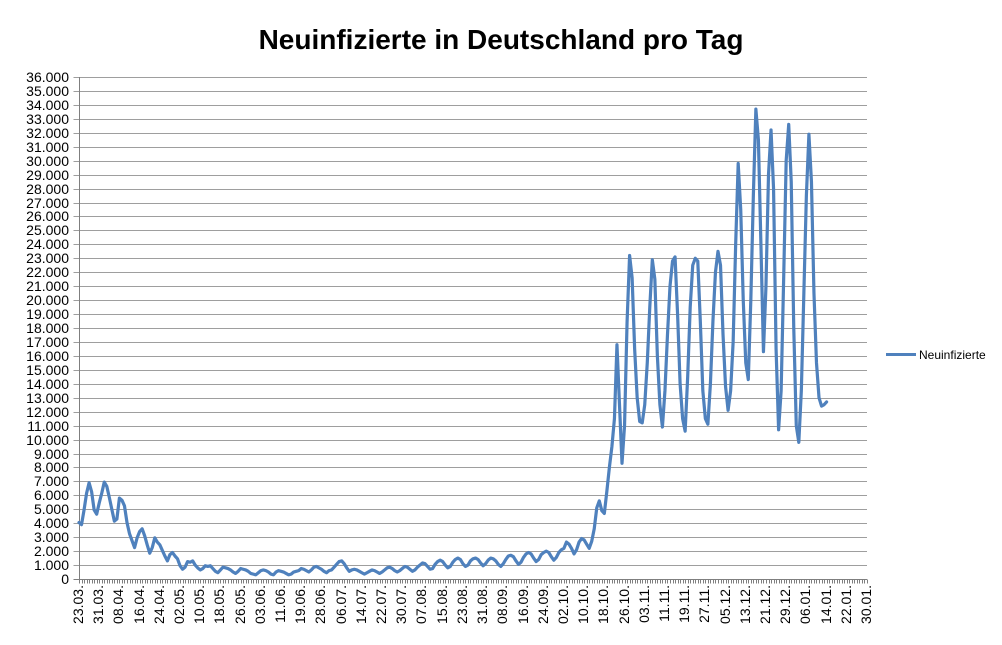 This screenshot has height=645, width=1002. I want to click on y-axis-tick-label: 14.000, so click(47, 383).